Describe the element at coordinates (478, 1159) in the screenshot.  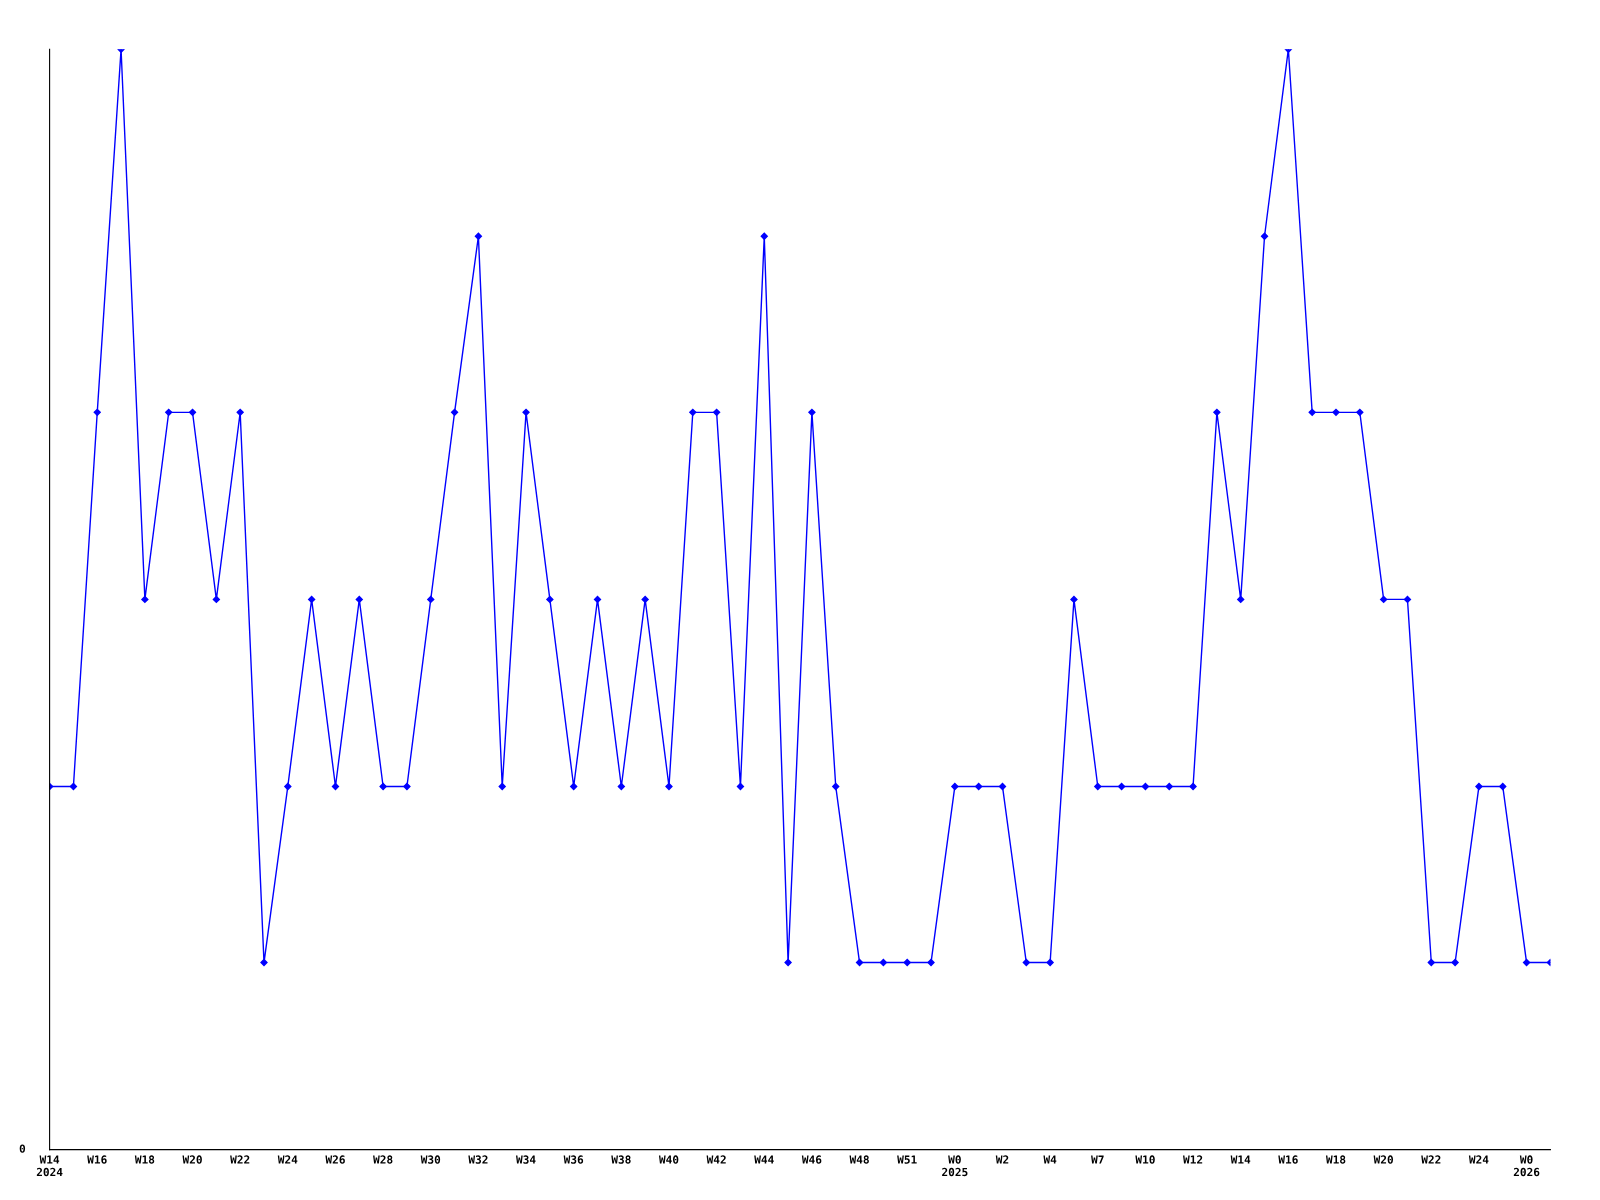
I see `x-tick-label: W32` at that location.